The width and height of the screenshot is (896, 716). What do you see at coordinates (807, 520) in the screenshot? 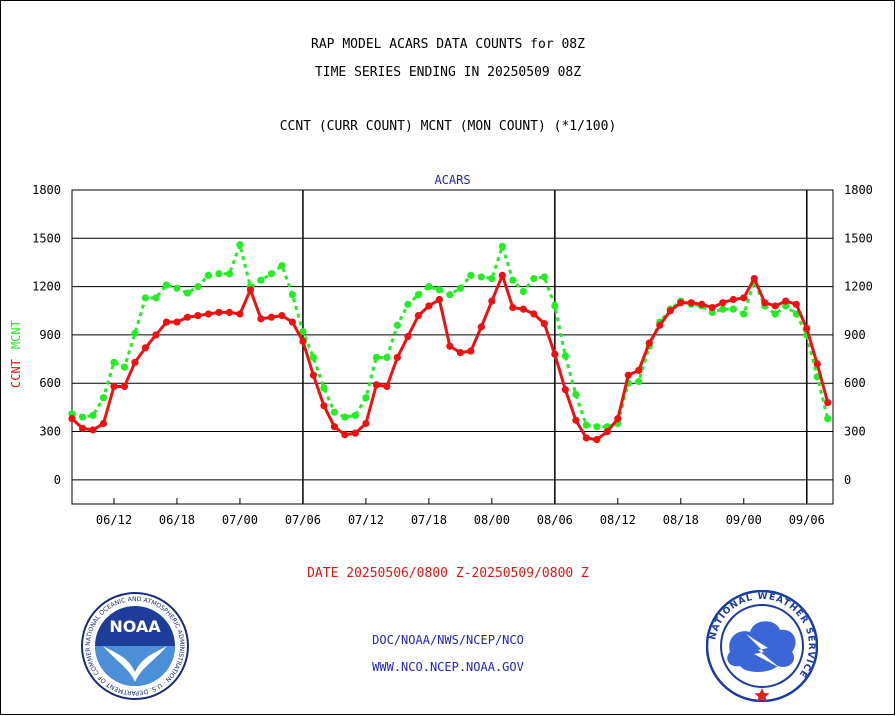
I see `x-tick-label: 09/06` at bounding box center [807, 520].